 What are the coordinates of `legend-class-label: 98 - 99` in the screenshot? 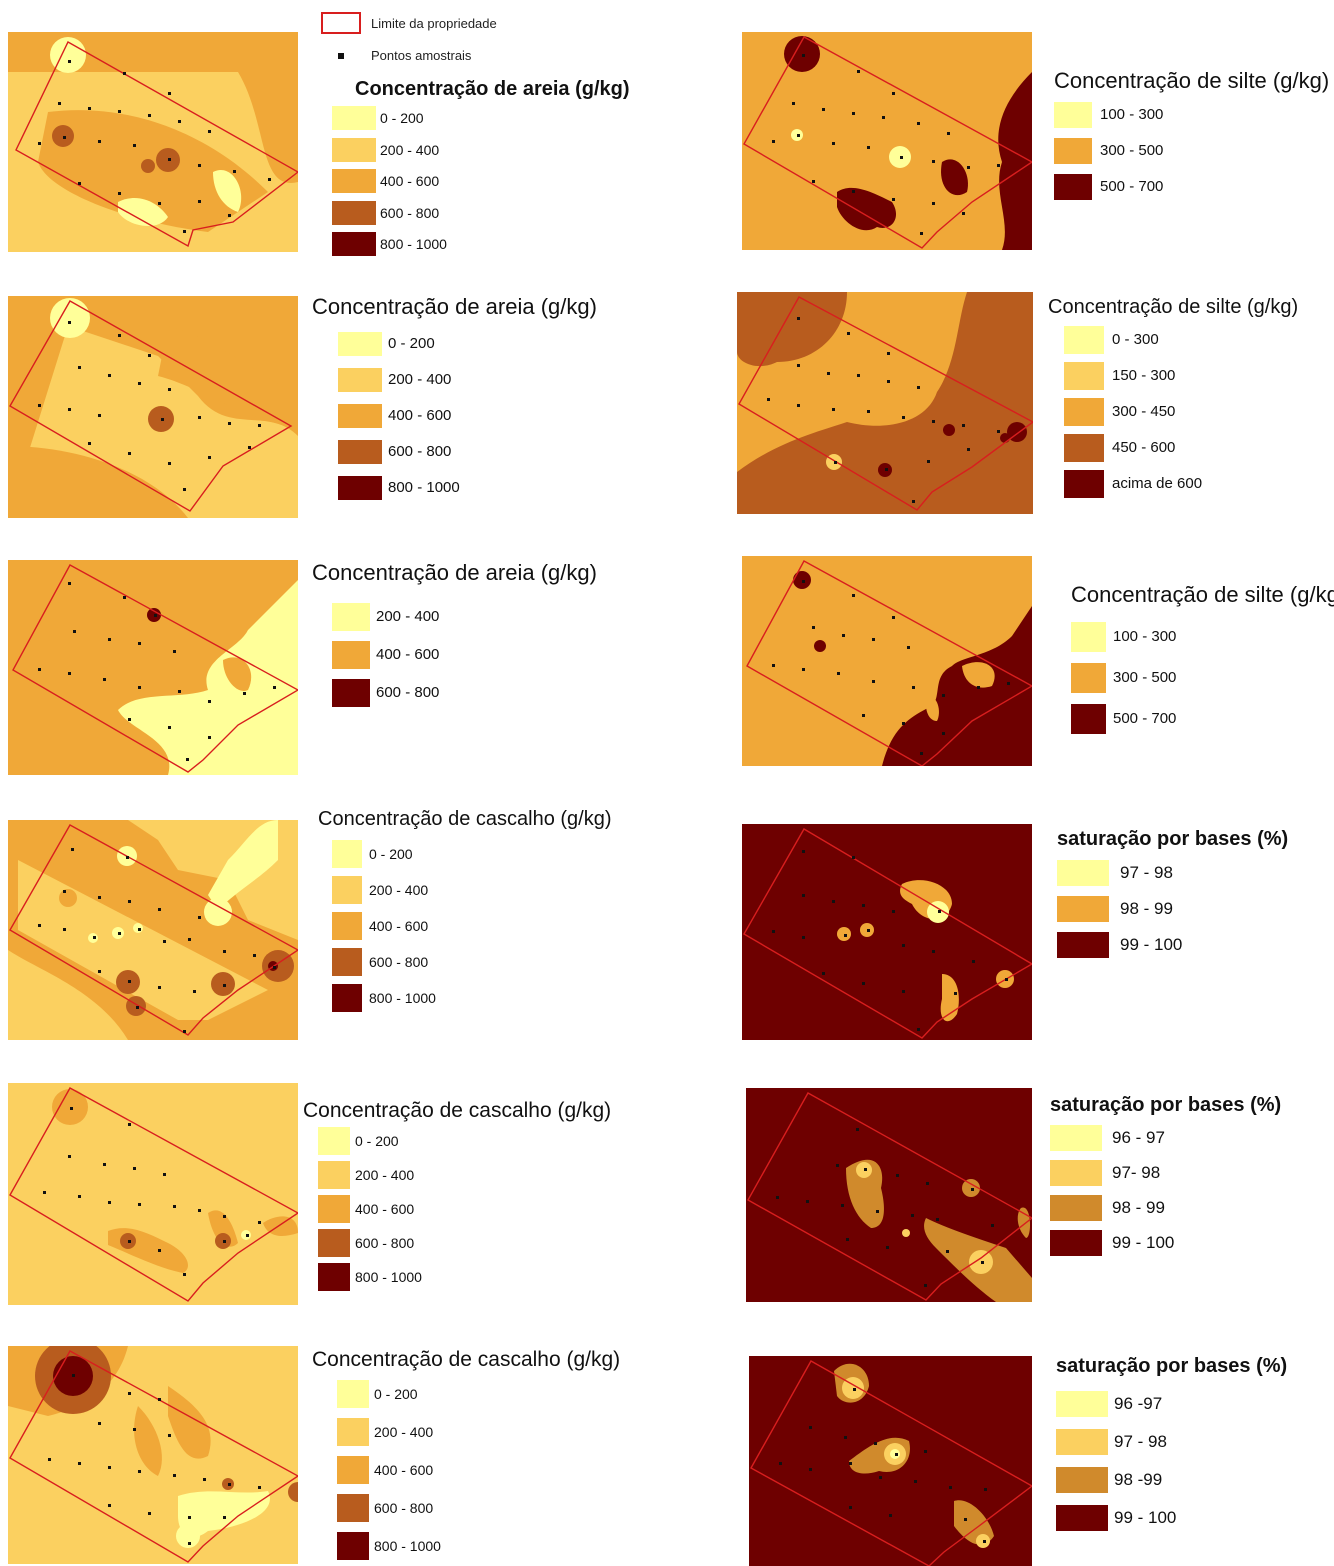 It's located at (1138, 1208).